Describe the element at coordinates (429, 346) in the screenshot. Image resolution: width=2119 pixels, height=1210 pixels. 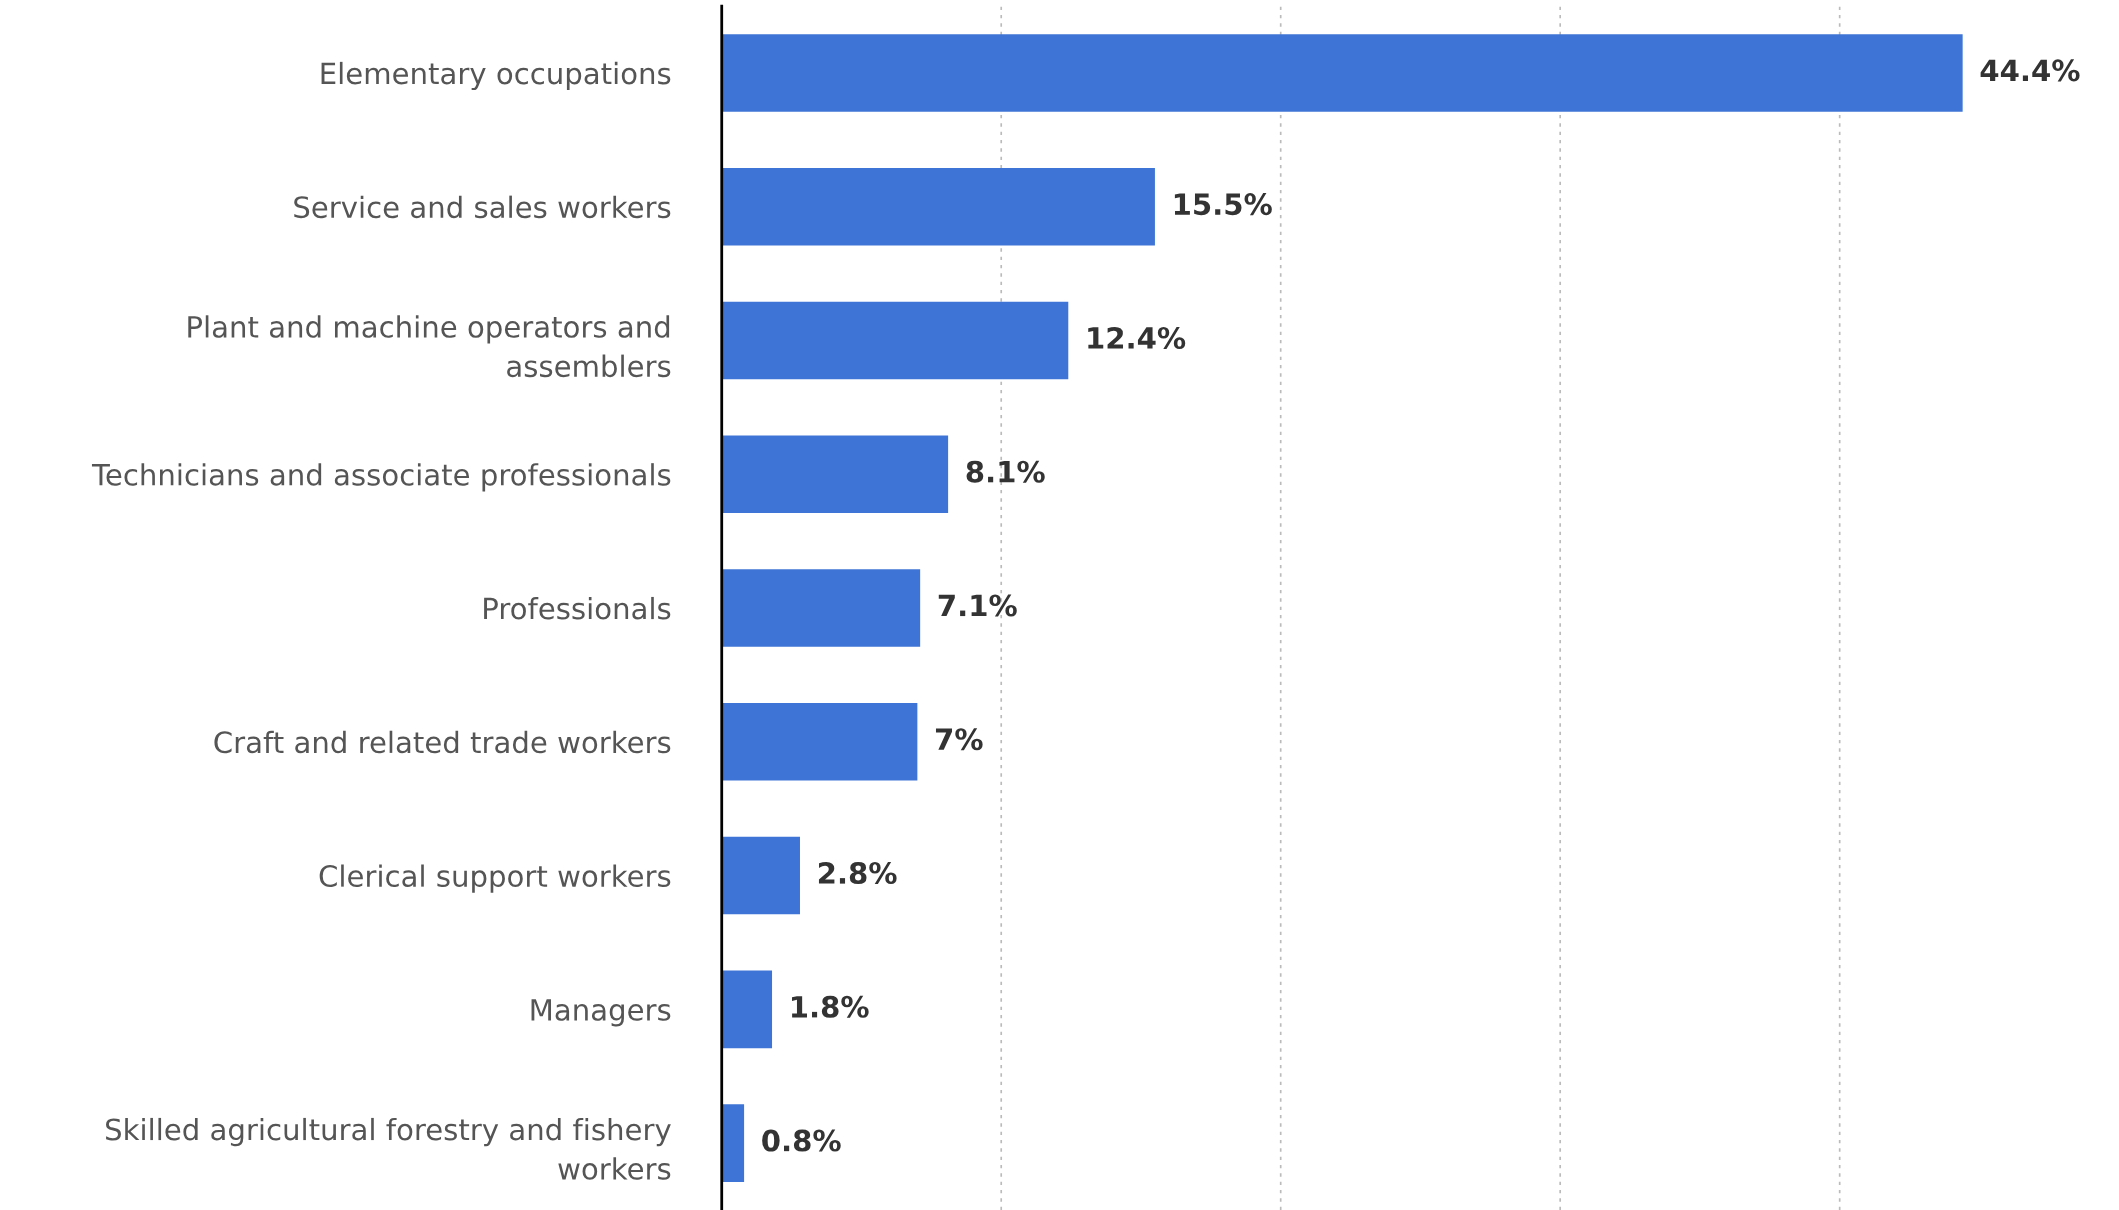
I see `y-tick-label: Plant and machine operators and assemblers` at that location.